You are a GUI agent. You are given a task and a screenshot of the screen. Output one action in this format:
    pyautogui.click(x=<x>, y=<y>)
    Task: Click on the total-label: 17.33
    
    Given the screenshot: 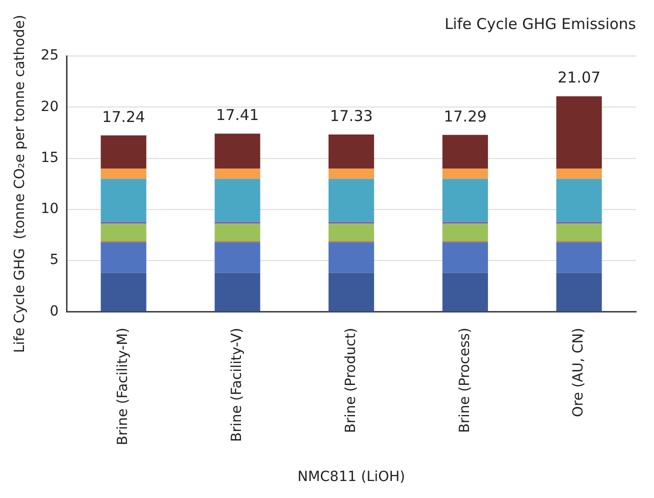 What is the action you would take?
    pyautogui.click(x=351, y=115)
    